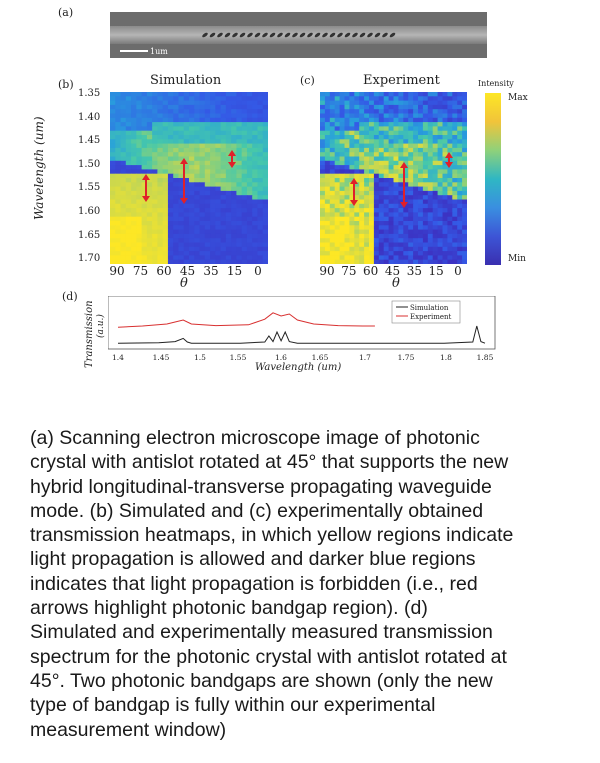 Image resolution: width=600 pixels, height=763 pixels. Describe the element at coordinates (281, 357) in the screenshot. I see `panel-d-x-tick: 1.6` at that location.